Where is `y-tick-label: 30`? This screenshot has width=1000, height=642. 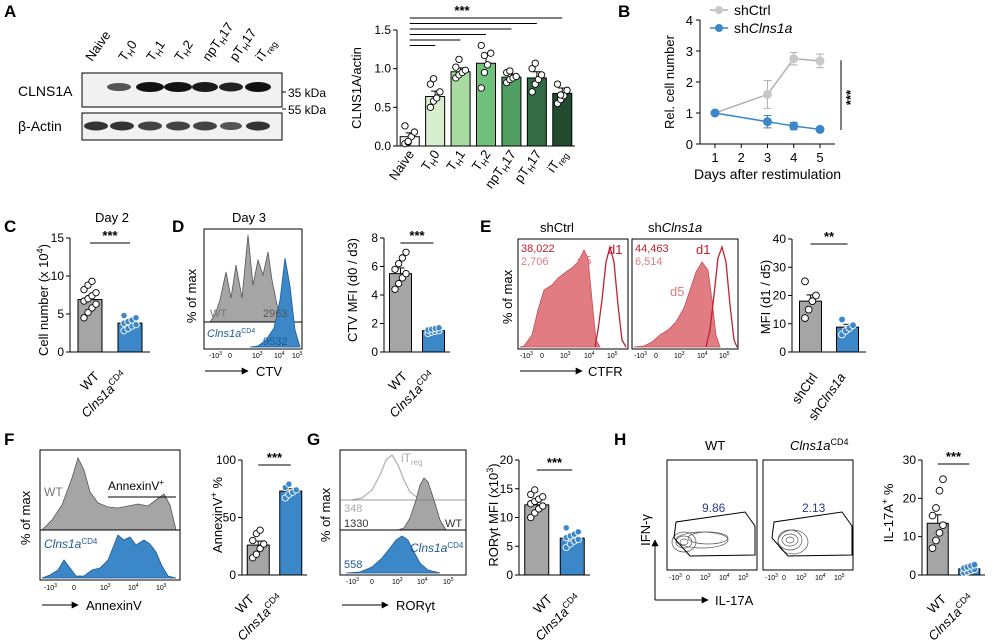 y-tick-label: 30 is located at coordinates (780, 267).